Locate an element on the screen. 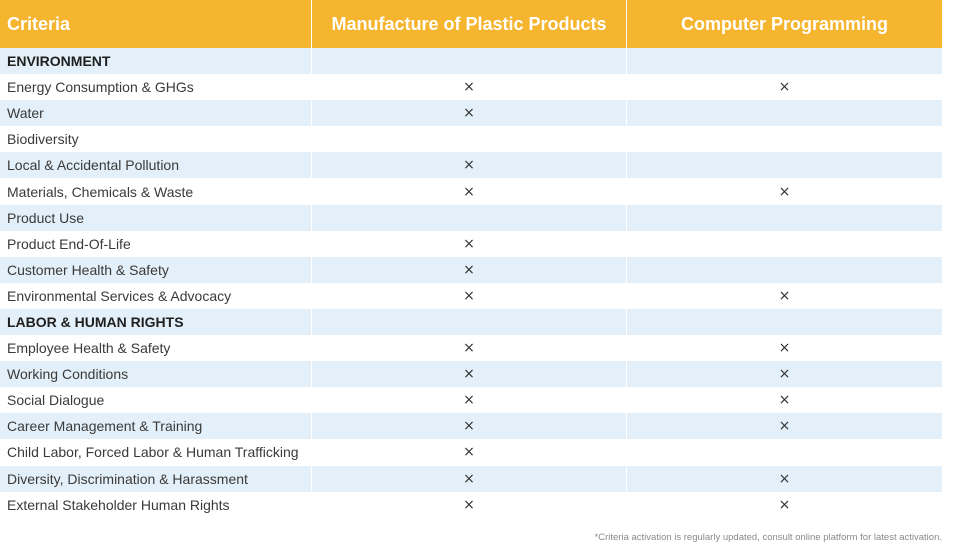 This screenshot has width=975, height=554. table-row: Social Dialogue × × is located at coordinates (471, 400).